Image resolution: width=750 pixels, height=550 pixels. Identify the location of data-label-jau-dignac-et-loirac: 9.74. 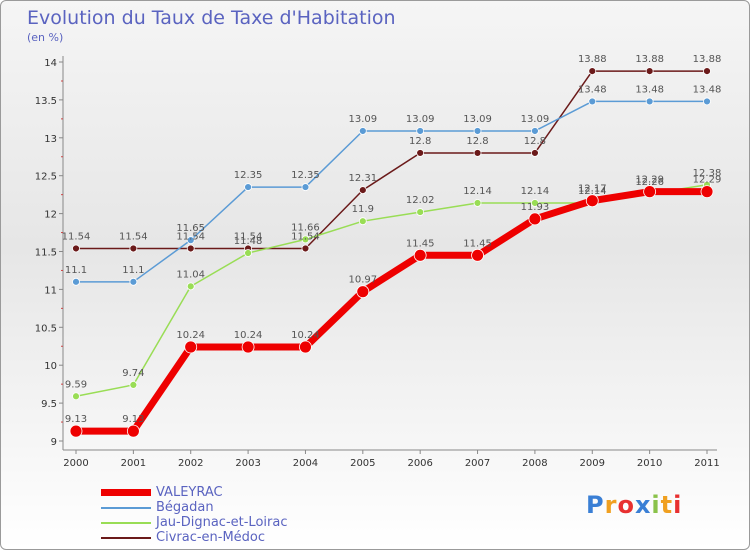
(133, 373).